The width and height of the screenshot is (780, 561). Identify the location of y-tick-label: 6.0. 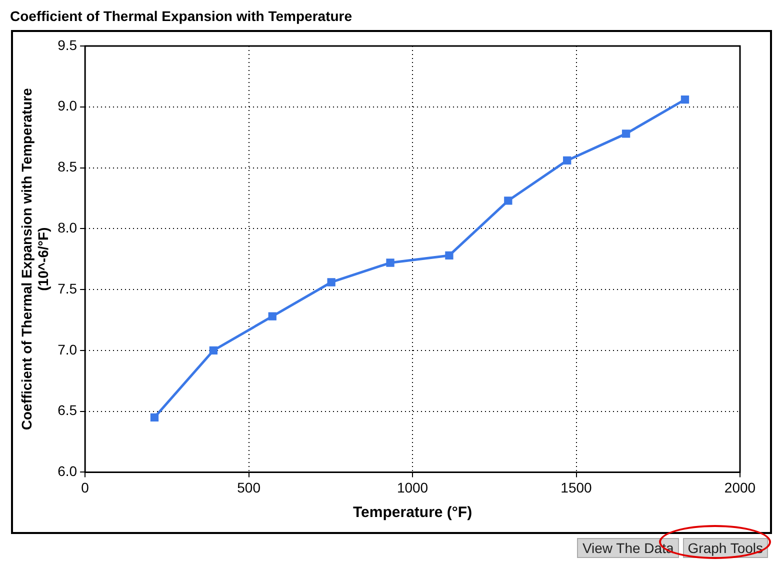
(68, 471).